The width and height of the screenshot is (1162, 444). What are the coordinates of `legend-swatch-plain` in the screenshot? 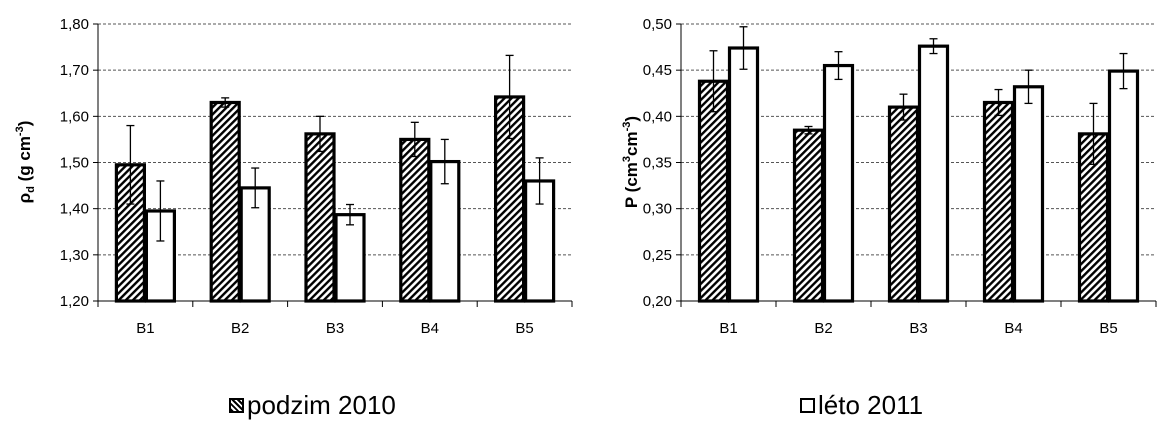 It's located at (807, 405).